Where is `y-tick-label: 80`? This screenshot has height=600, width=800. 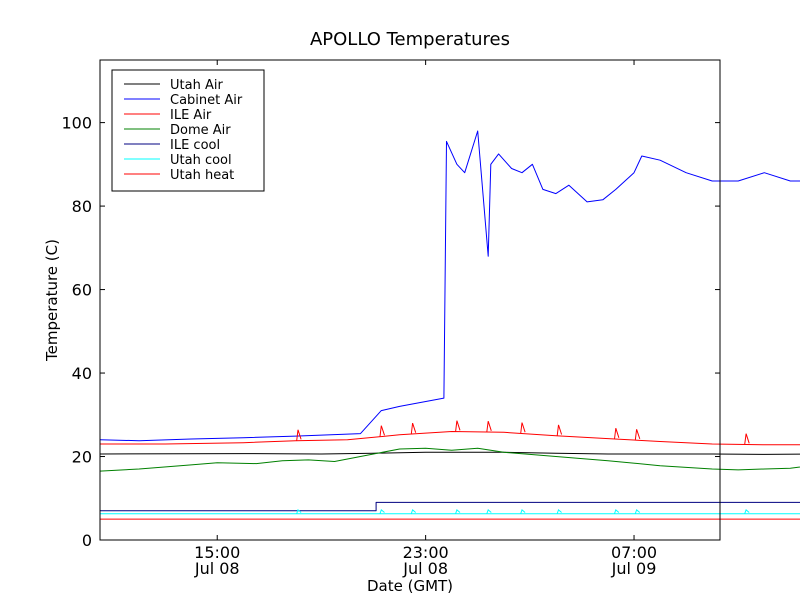 y-tick-label: 80 is located at coordinates (82, 206).